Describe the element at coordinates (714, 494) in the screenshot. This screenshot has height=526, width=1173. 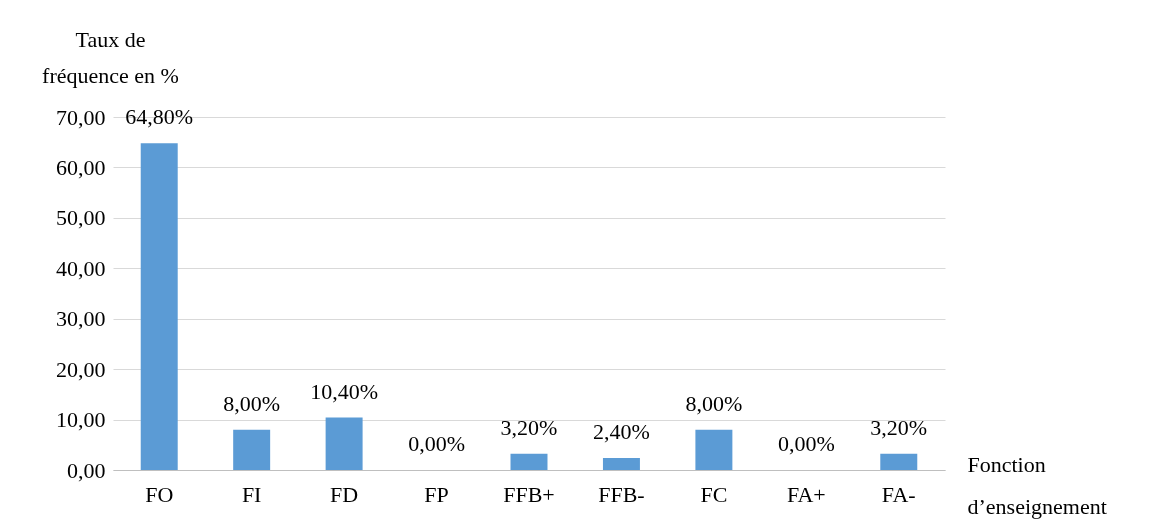
I see `x-tick-label: FC` at that location.